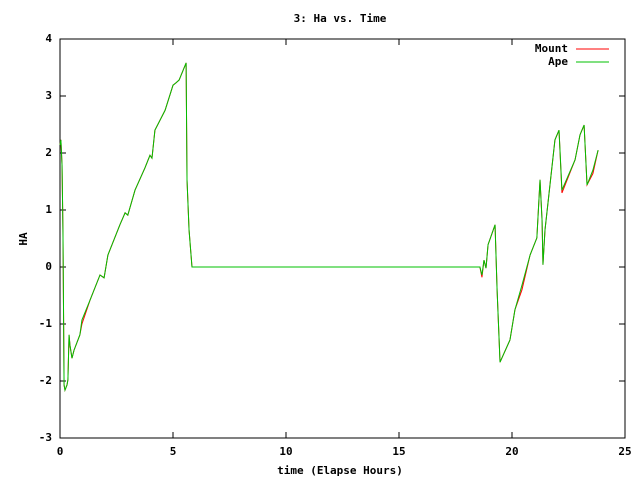 The image size is (640, 480). Describe the element at coordinates (624, 451) in the screenshot. I see `x-tick-label: 25` at that location.